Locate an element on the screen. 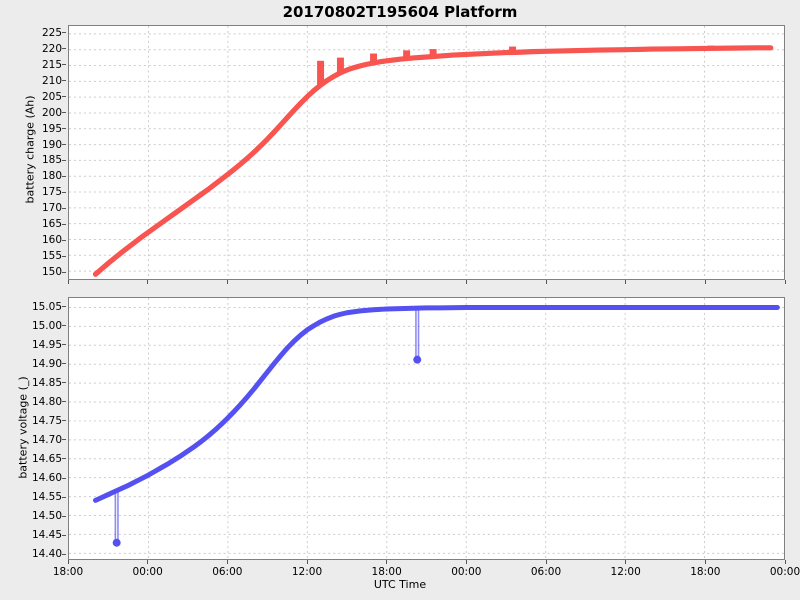 This screenshot has width=800, height=600. ytick-label: 180 is located at coordinates (51, 176).